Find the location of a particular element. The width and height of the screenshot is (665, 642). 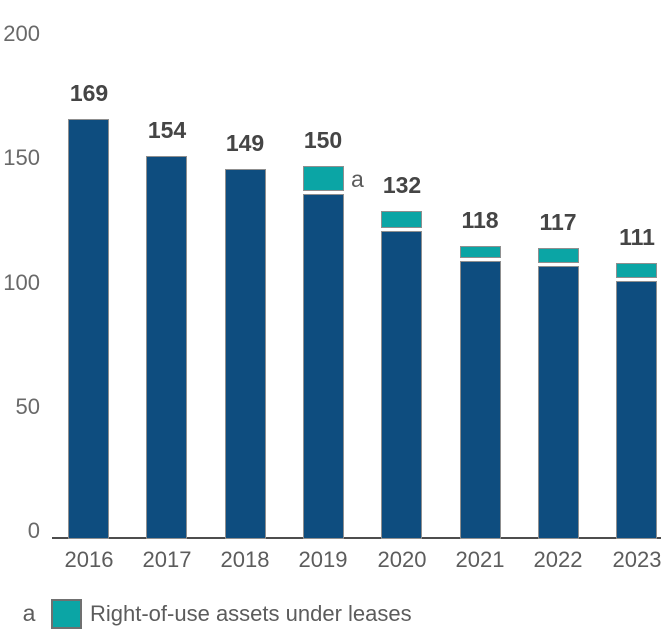

x-tick-2021: 2021 is located at coordinates (480, 559).